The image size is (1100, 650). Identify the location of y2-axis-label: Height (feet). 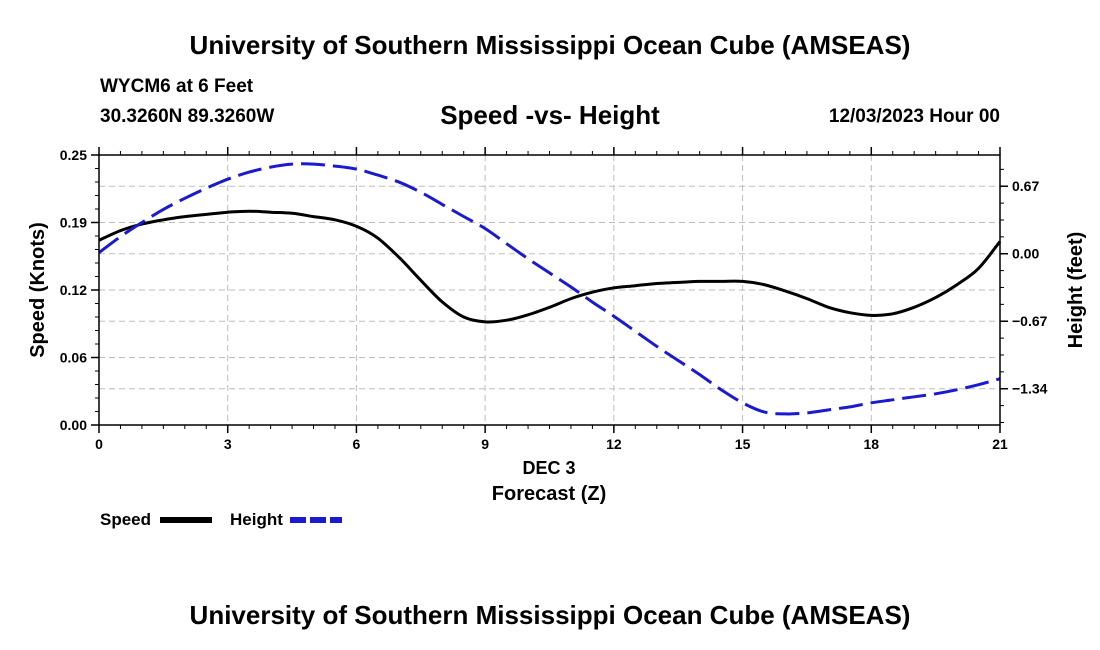
(1076, 290).